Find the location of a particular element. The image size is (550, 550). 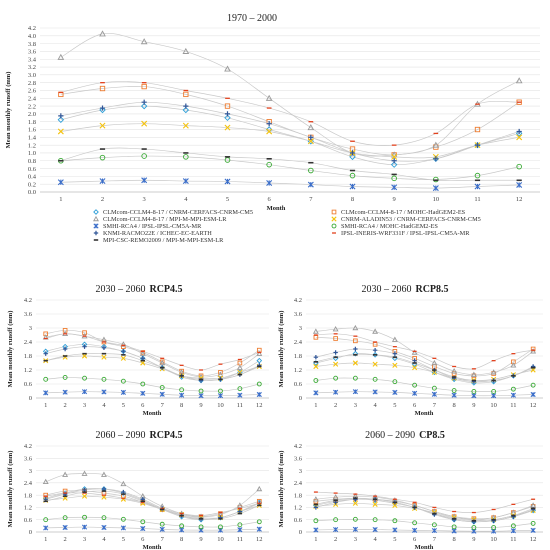

legend-item: MPI-CSC-REMO2009 / MPI-M-MPI-ESM-LR is located at coordinates (158, 240).